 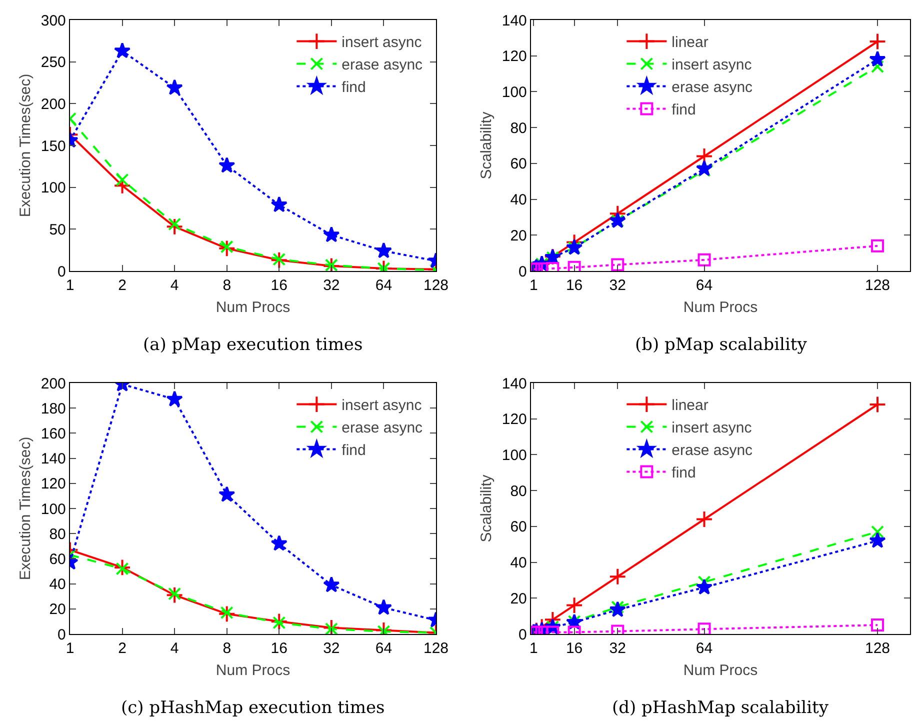 I want to click on text: (b) pMap scalability, so click(x=721, y=345).